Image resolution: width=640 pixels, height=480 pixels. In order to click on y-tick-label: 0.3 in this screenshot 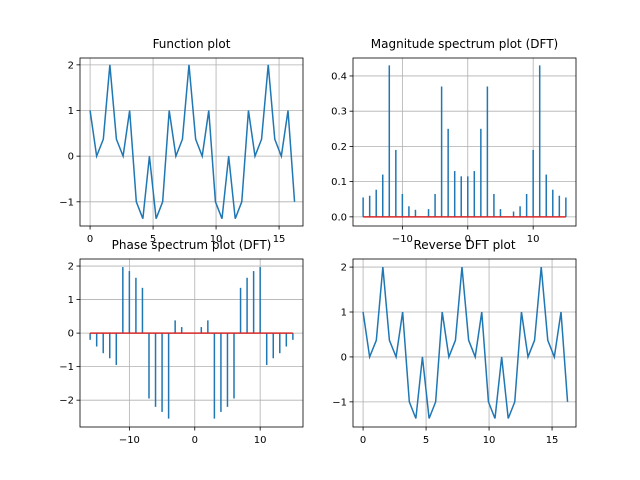, I will do `click(339, 112)`.